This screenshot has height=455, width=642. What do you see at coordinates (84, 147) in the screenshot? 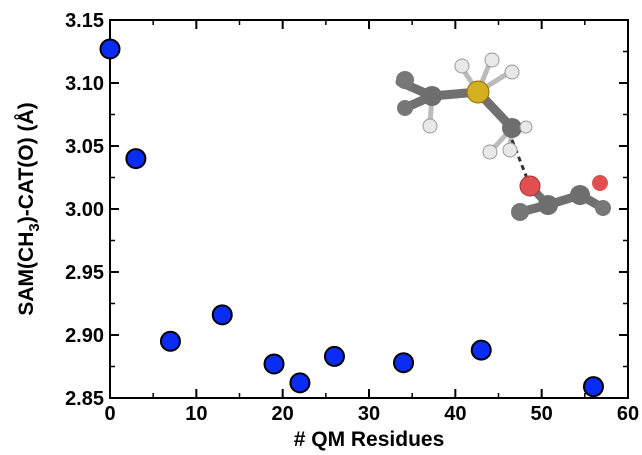
I see `y-tick-label: 3.05` at bounding box center [84, 147].